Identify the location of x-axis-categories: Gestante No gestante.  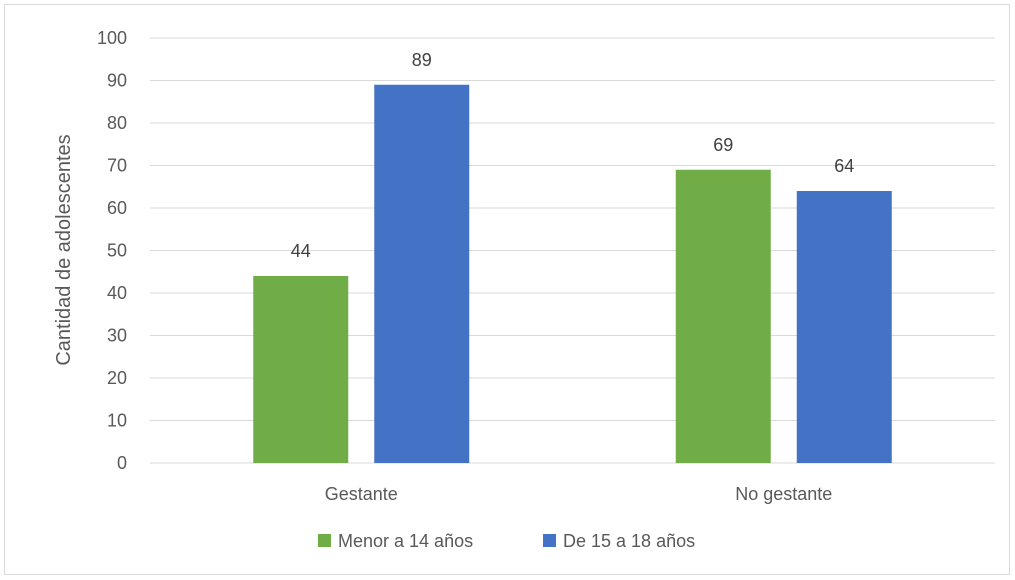
(579, 494).